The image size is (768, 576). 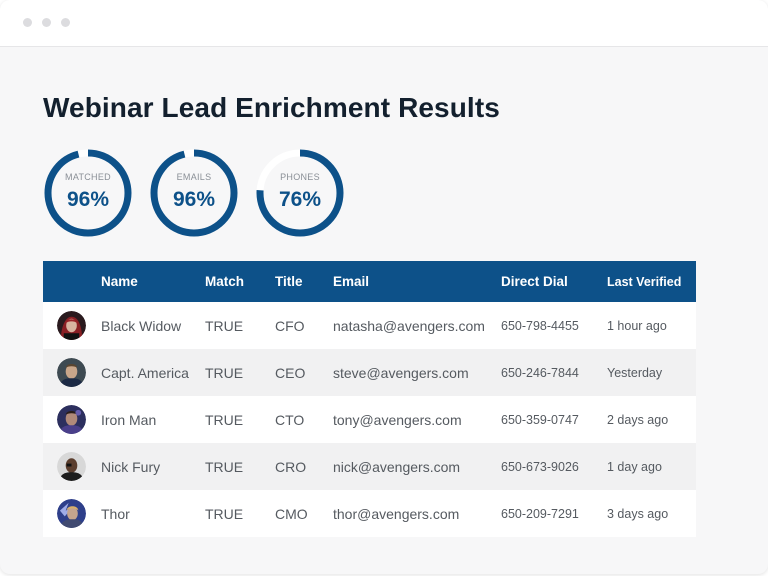 I want to click on cell-name: Black Widow, so click(x=141, y=325).